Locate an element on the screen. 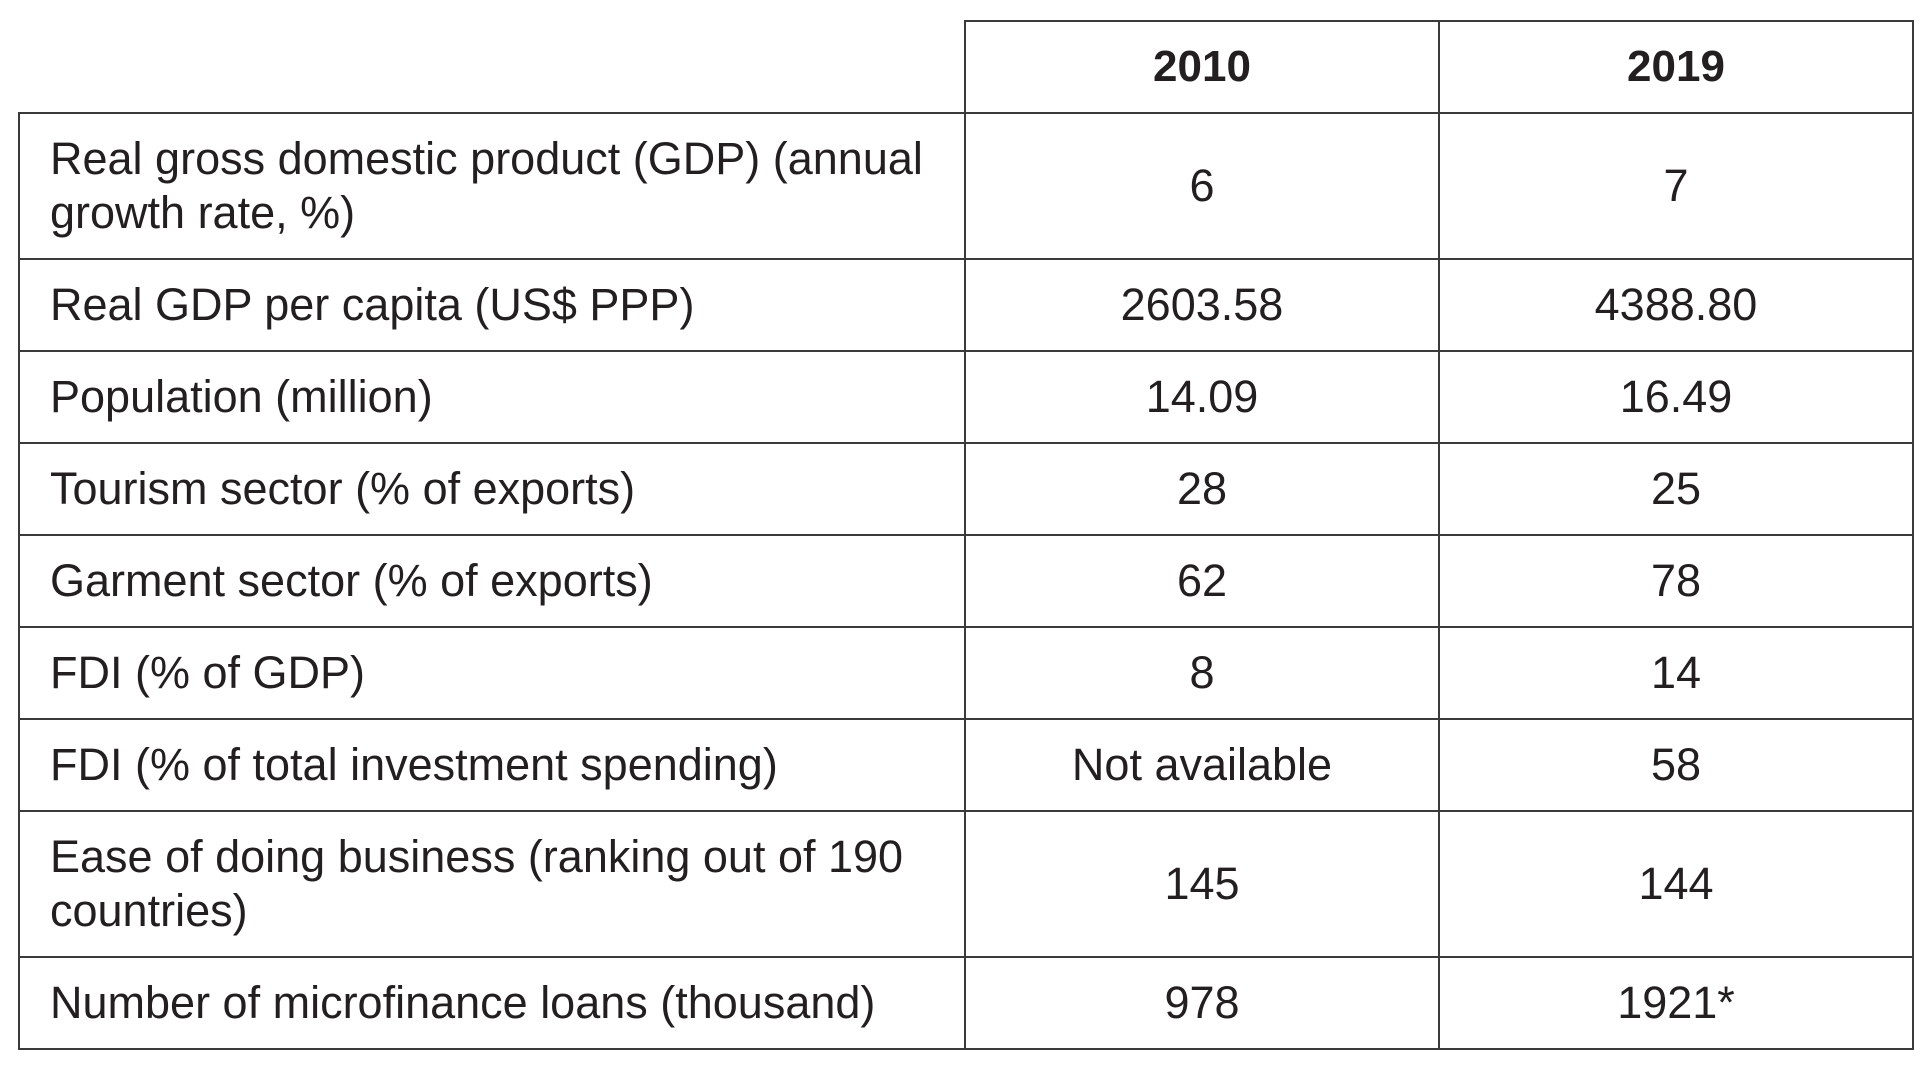 This screenshot has height=1070, width=1928. row-label: Garment sector (% of exports) is located at coordinates (492, 581).